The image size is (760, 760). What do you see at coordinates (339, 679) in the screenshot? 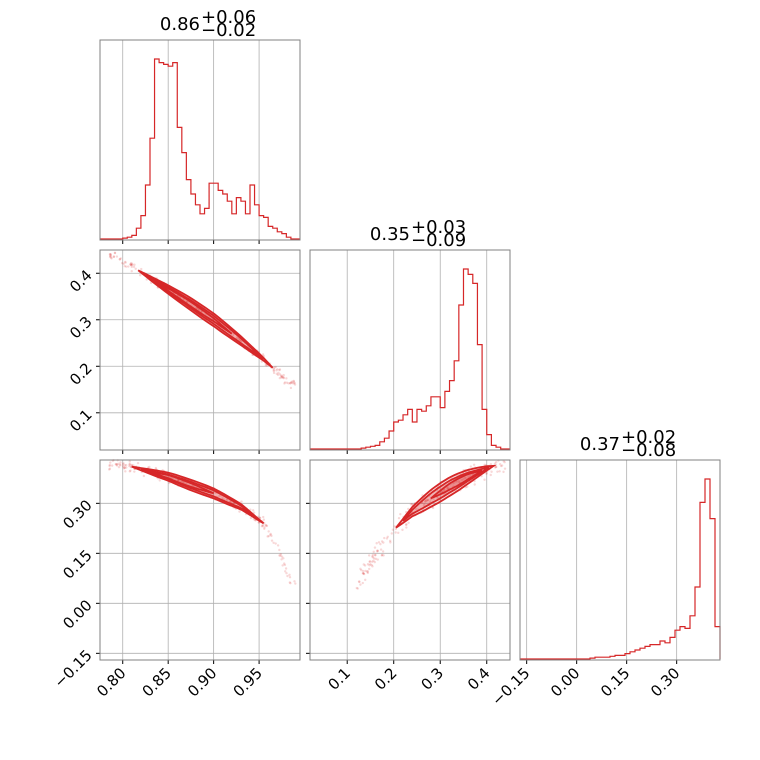
I see `x-tick-label-1-0: 0.1` at bounding box center [339, 679].